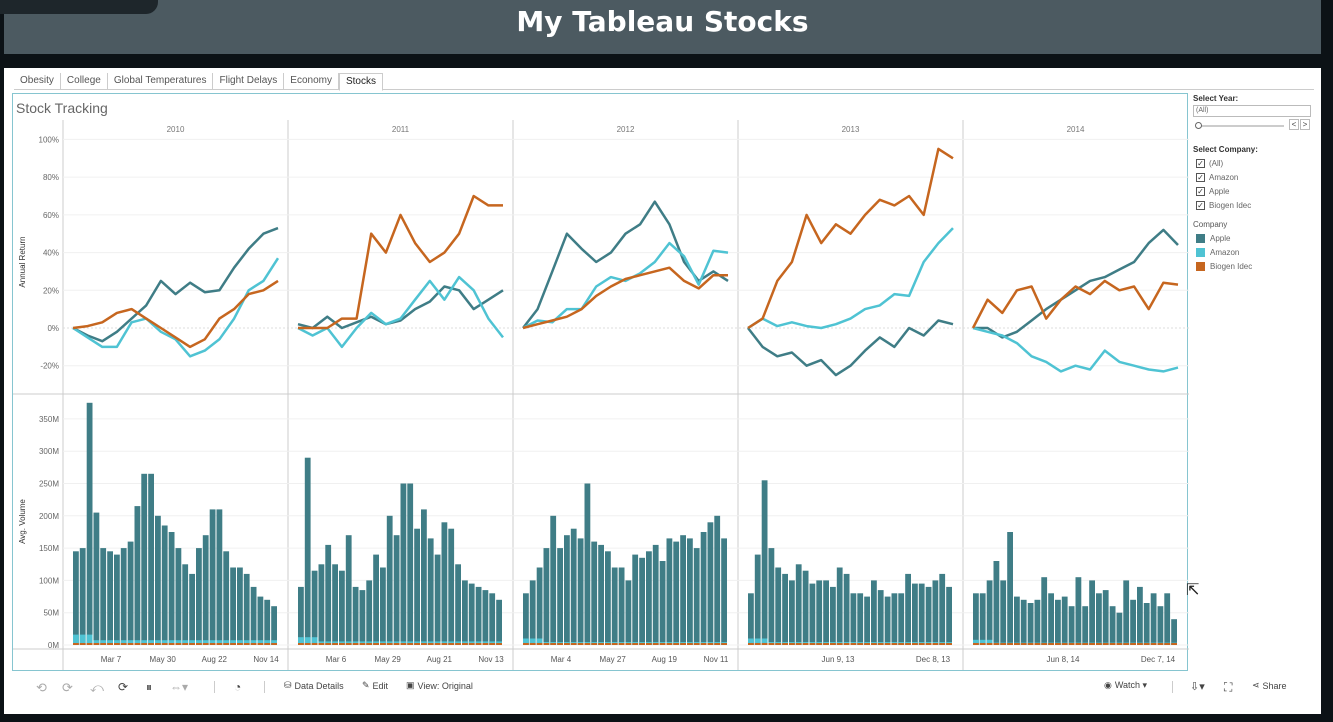 This screenshot has width=1333, height=722. I want to click on company-option-all: ✓ (All), so click(1255, 163).